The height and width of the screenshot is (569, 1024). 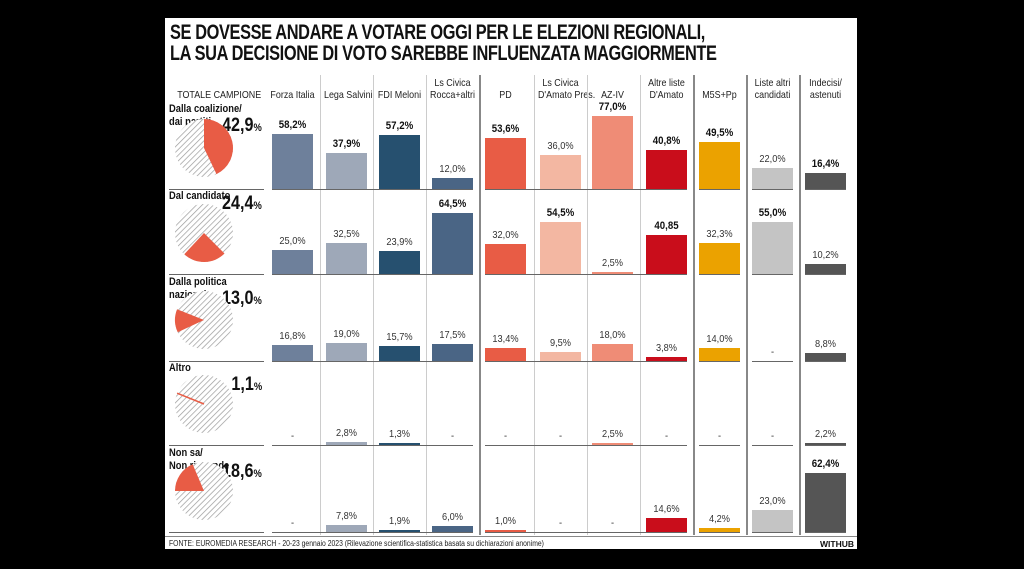 I want to click on bar-label-3-2: 1,3%, so click(x=399, y=434).